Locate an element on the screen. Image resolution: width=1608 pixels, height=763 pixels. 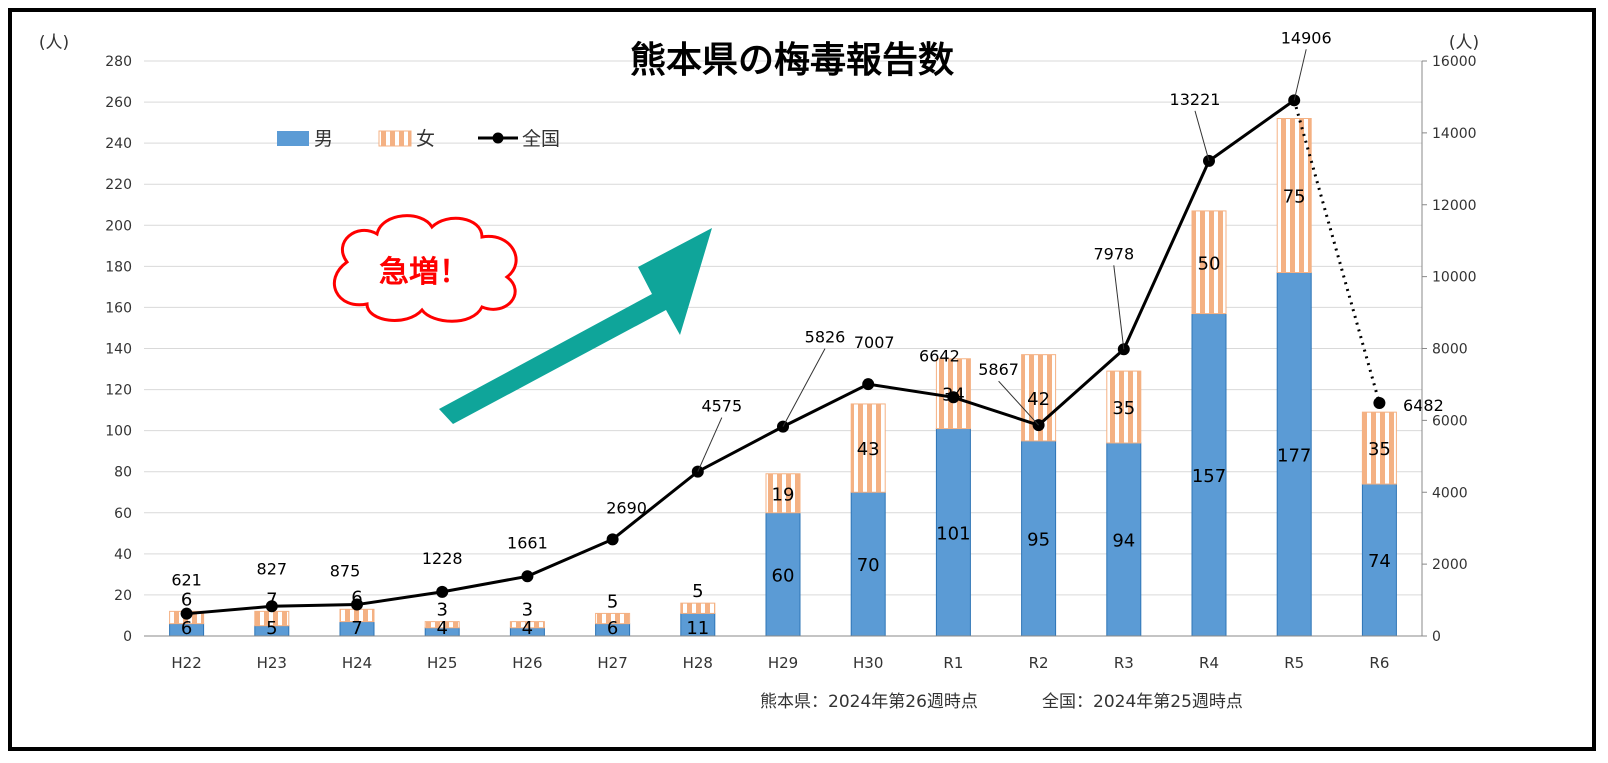
footnote-national: 全国：2024年第25週時点 is located at coordinates (1142, 702).